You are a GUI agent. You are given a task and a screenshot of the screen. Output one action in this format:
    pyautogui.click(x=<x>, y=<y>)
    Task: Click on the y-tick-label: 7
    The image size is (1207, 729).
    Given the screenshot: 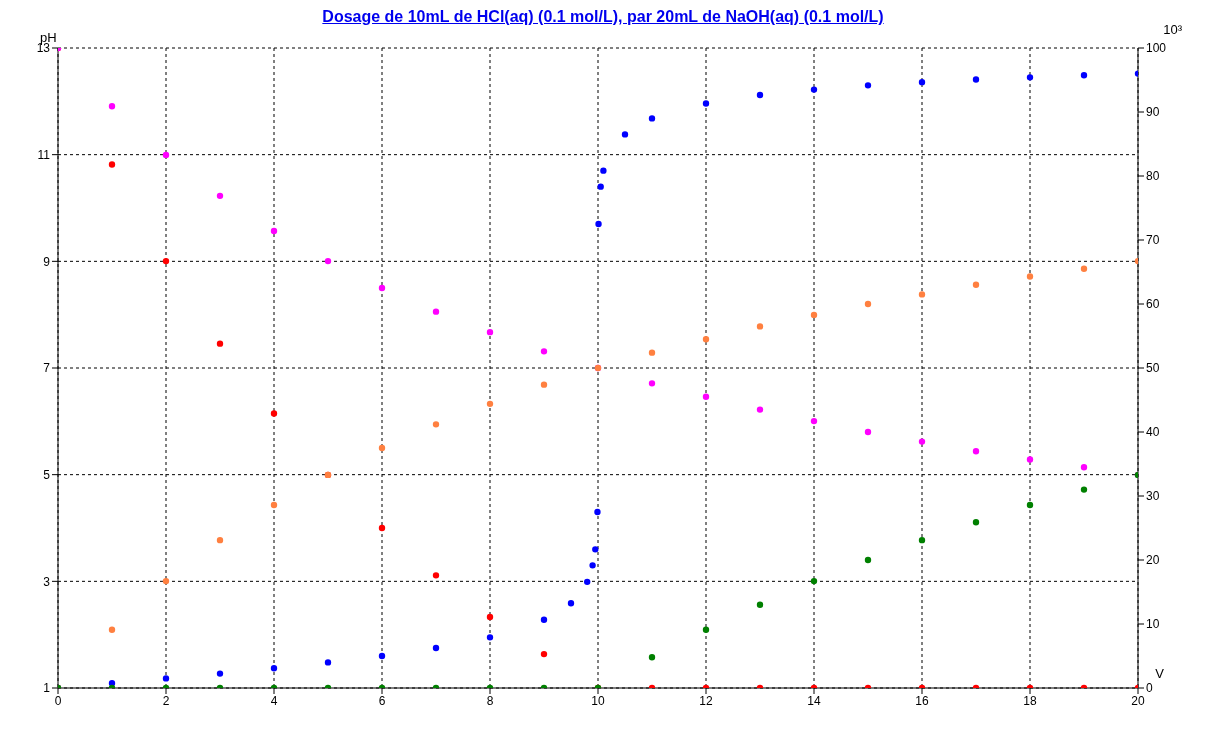 What is the action you would take?
    pyautogui.click(x=47, y=368)
    